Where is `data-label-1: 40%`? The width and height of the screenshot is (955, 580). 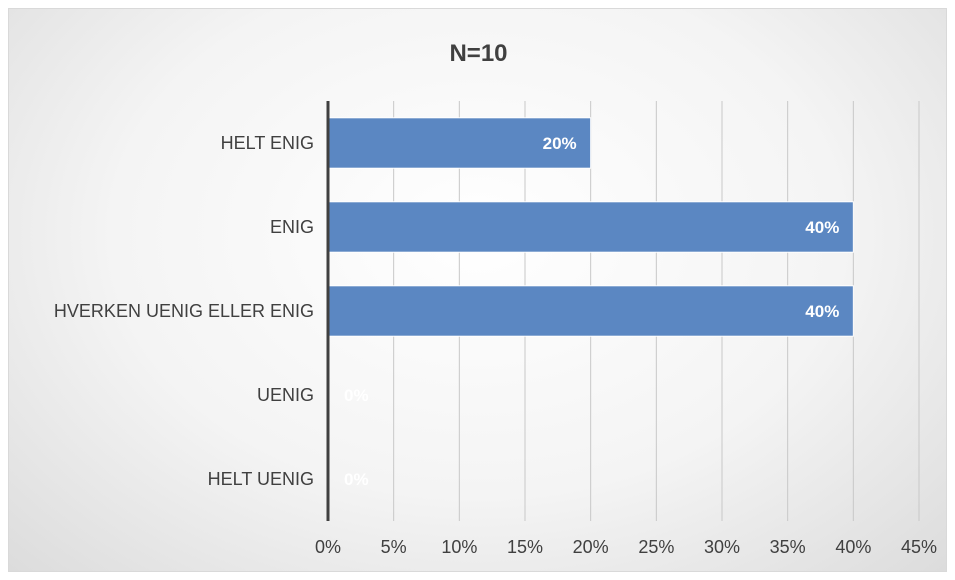
data-label-1: 40% is located at coordinates (822, 227).